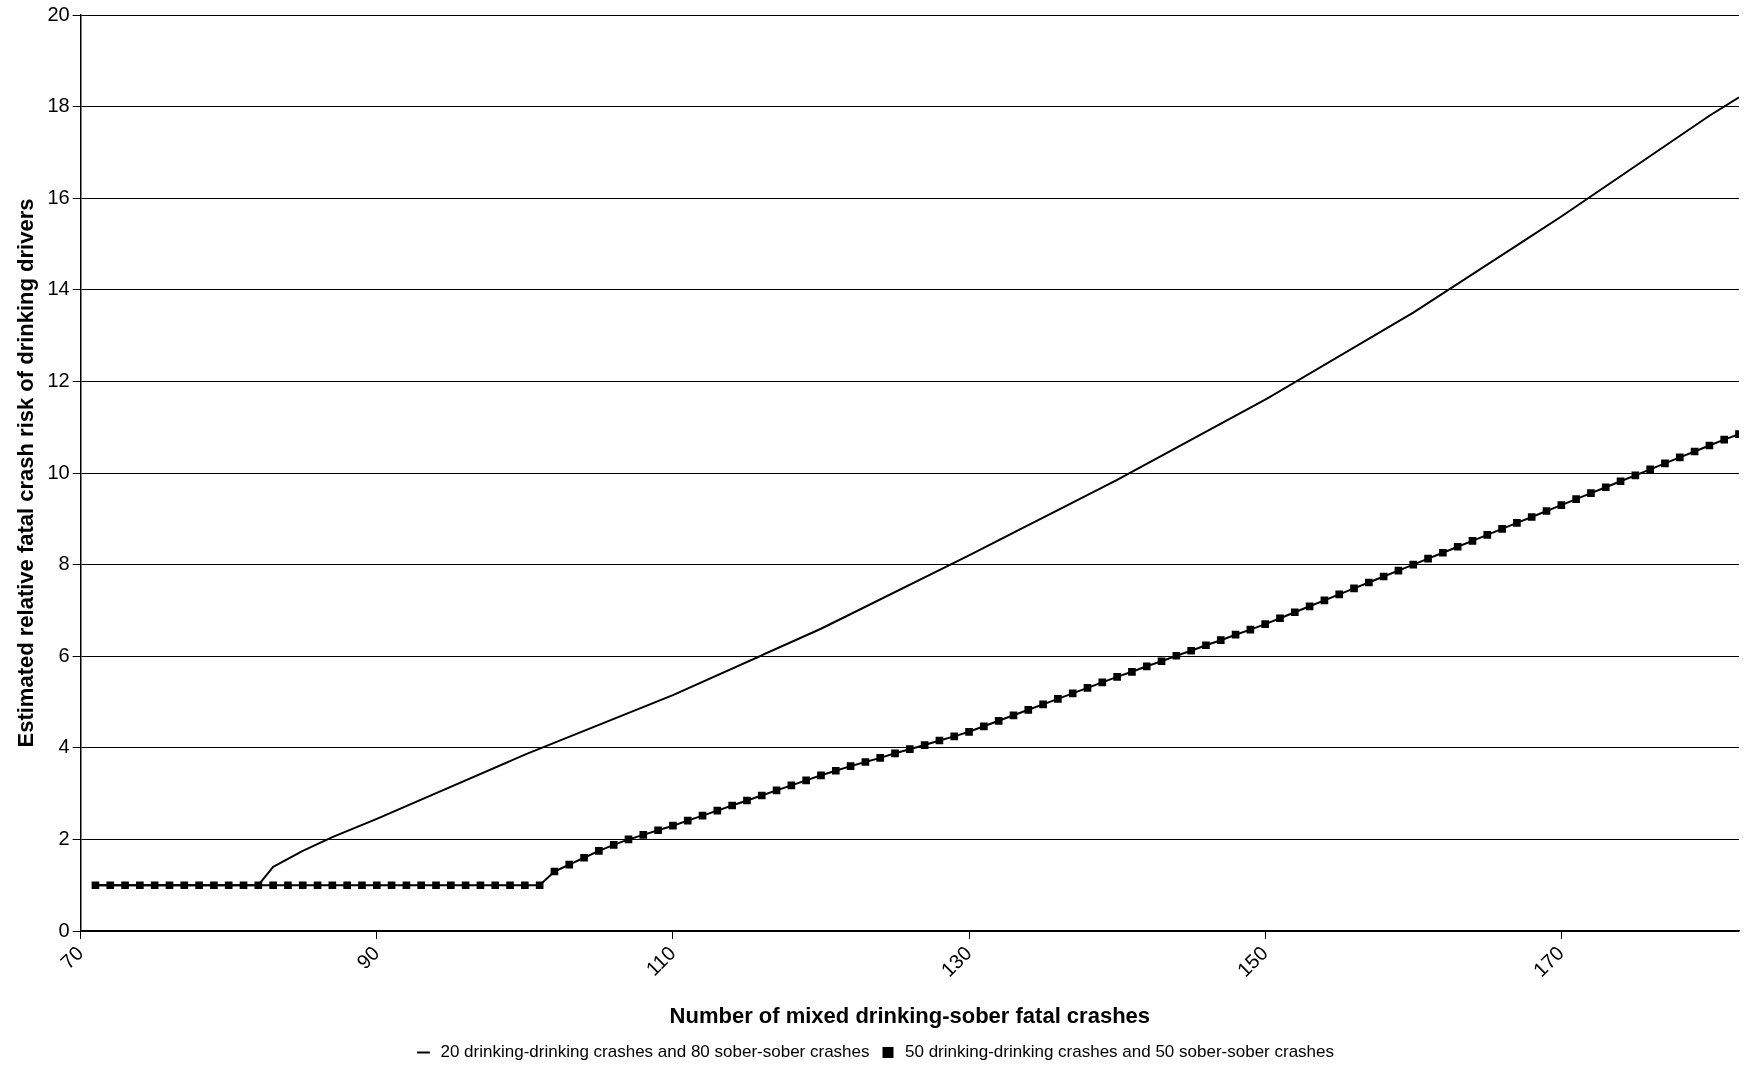 The height and width of the screenshot is (1081, 1747). What do you see at coordinates (26, 473) in the screenshot?
I see `y-axis-title: Estimated relative fatal crash risk of drinking drivers` at bounding box center [26, 473].